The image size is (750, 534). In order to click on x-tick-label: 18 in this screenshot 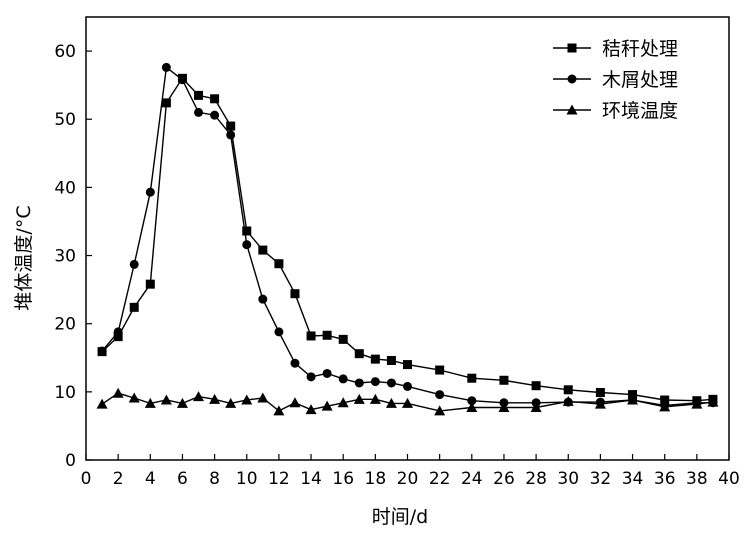, I will do `click(376, 479)`.